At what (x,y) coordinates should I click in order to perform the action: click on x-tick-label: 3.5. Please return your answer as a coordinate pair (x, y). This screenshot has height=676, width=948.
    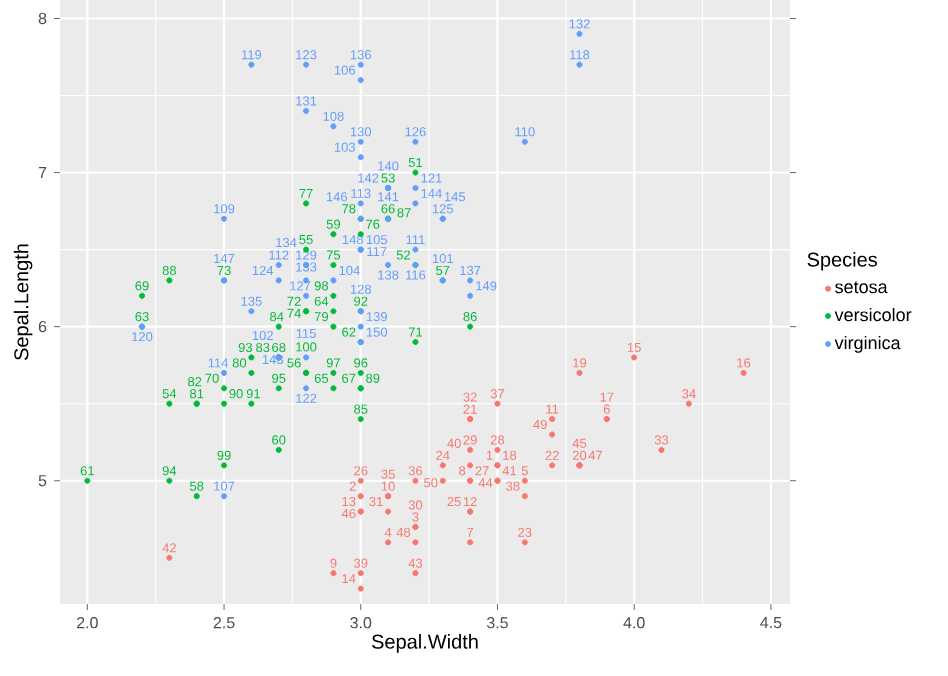
    Looking at the image, I should click on (497, 623).